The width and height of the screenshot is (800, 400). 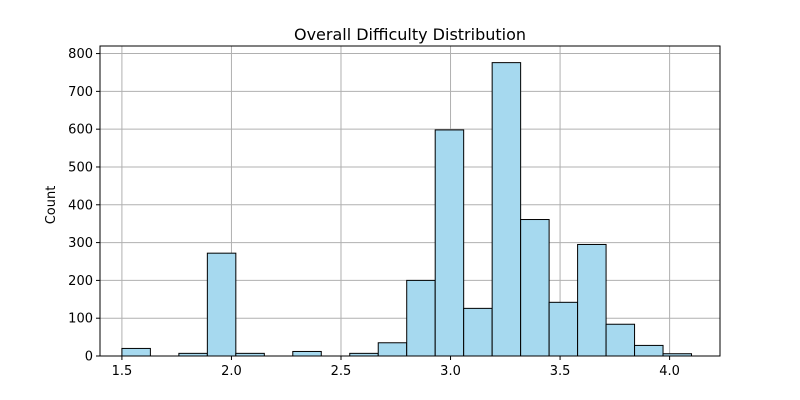 I want to click on x-tick-label-2: 2.5, so click(x=341, y=371).